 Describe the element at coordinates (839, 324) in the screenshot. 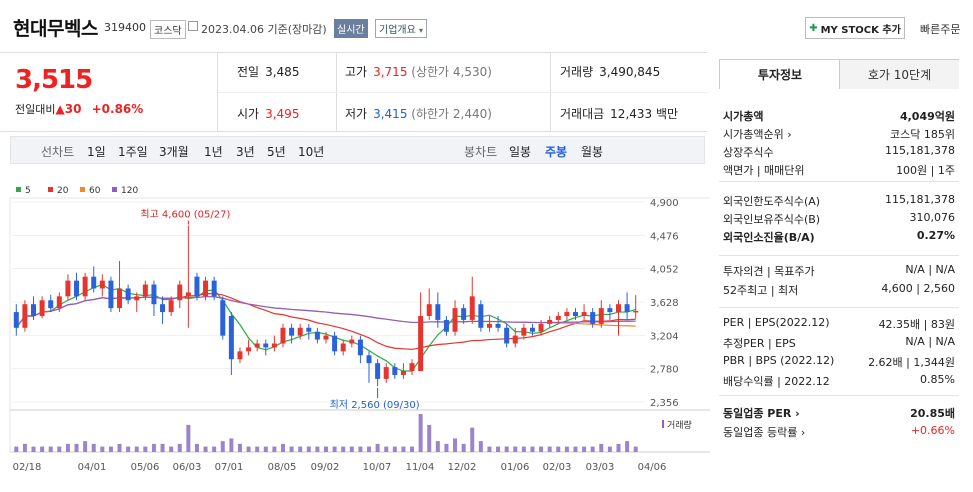

I see `info-row: PER | EPS(2022.12) 42.35배 | 83원` at that location.